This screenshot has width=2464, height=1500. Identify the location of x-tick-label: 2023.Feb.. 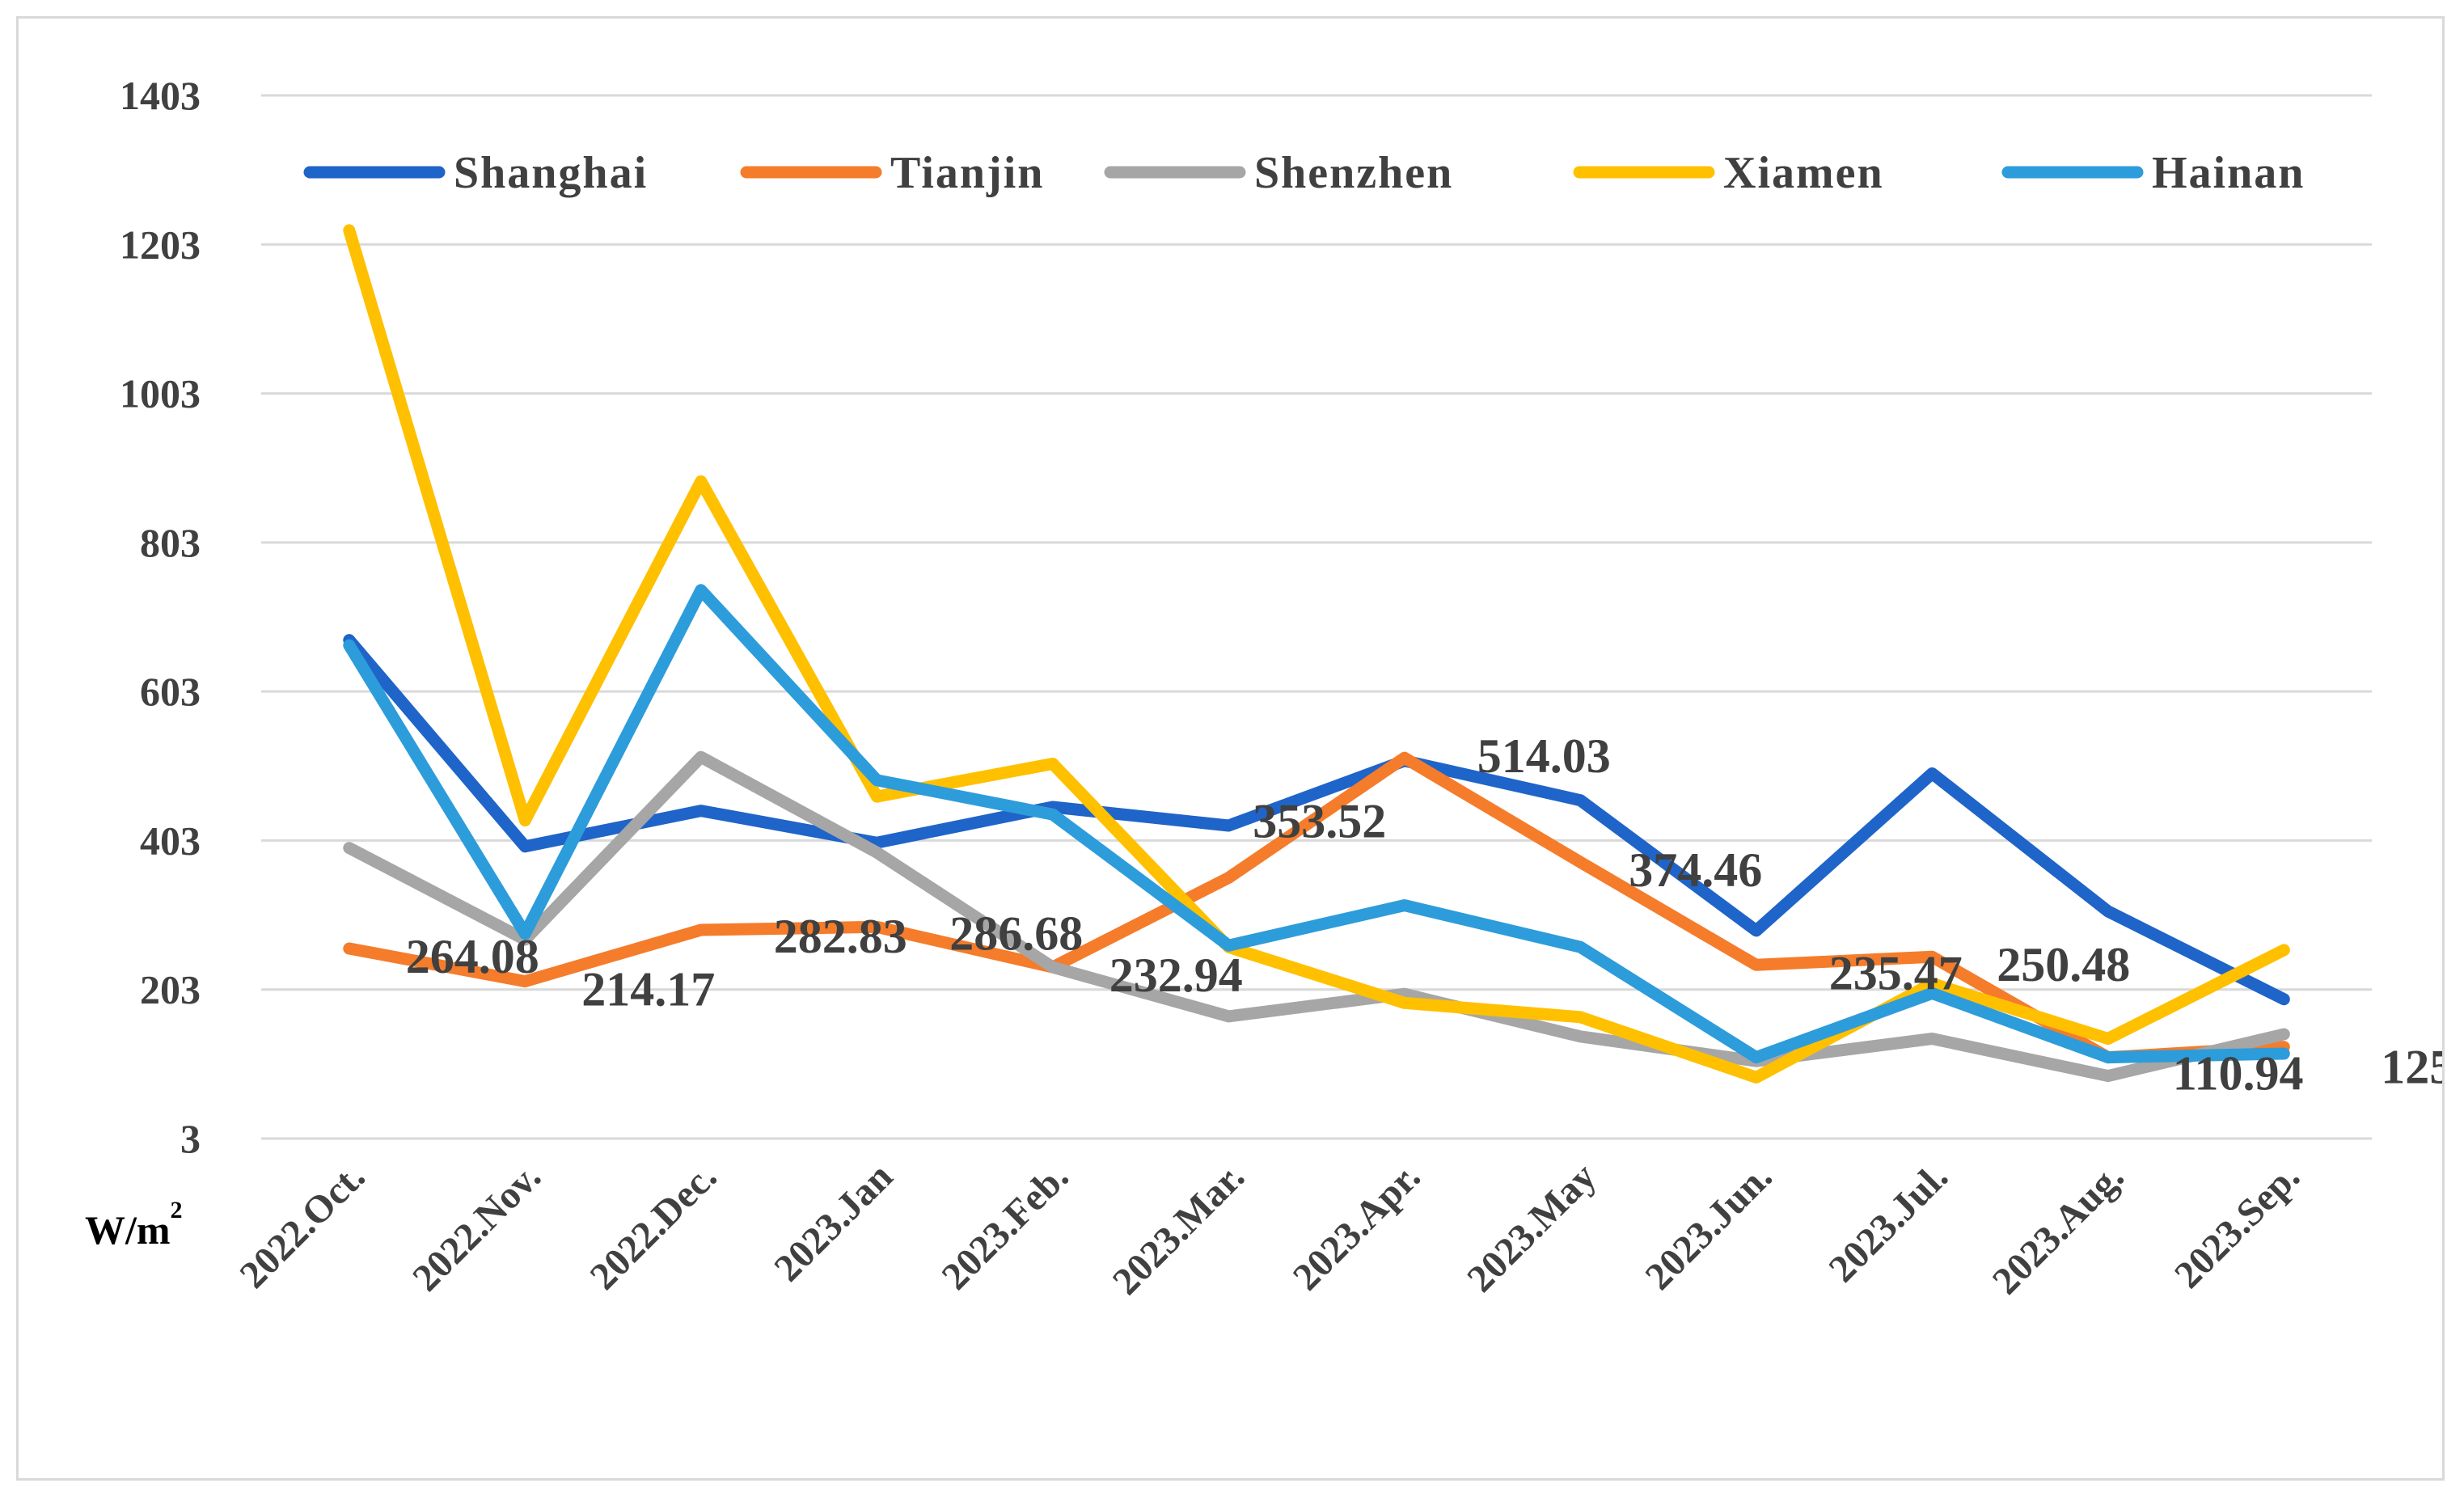
(1005, 1226).